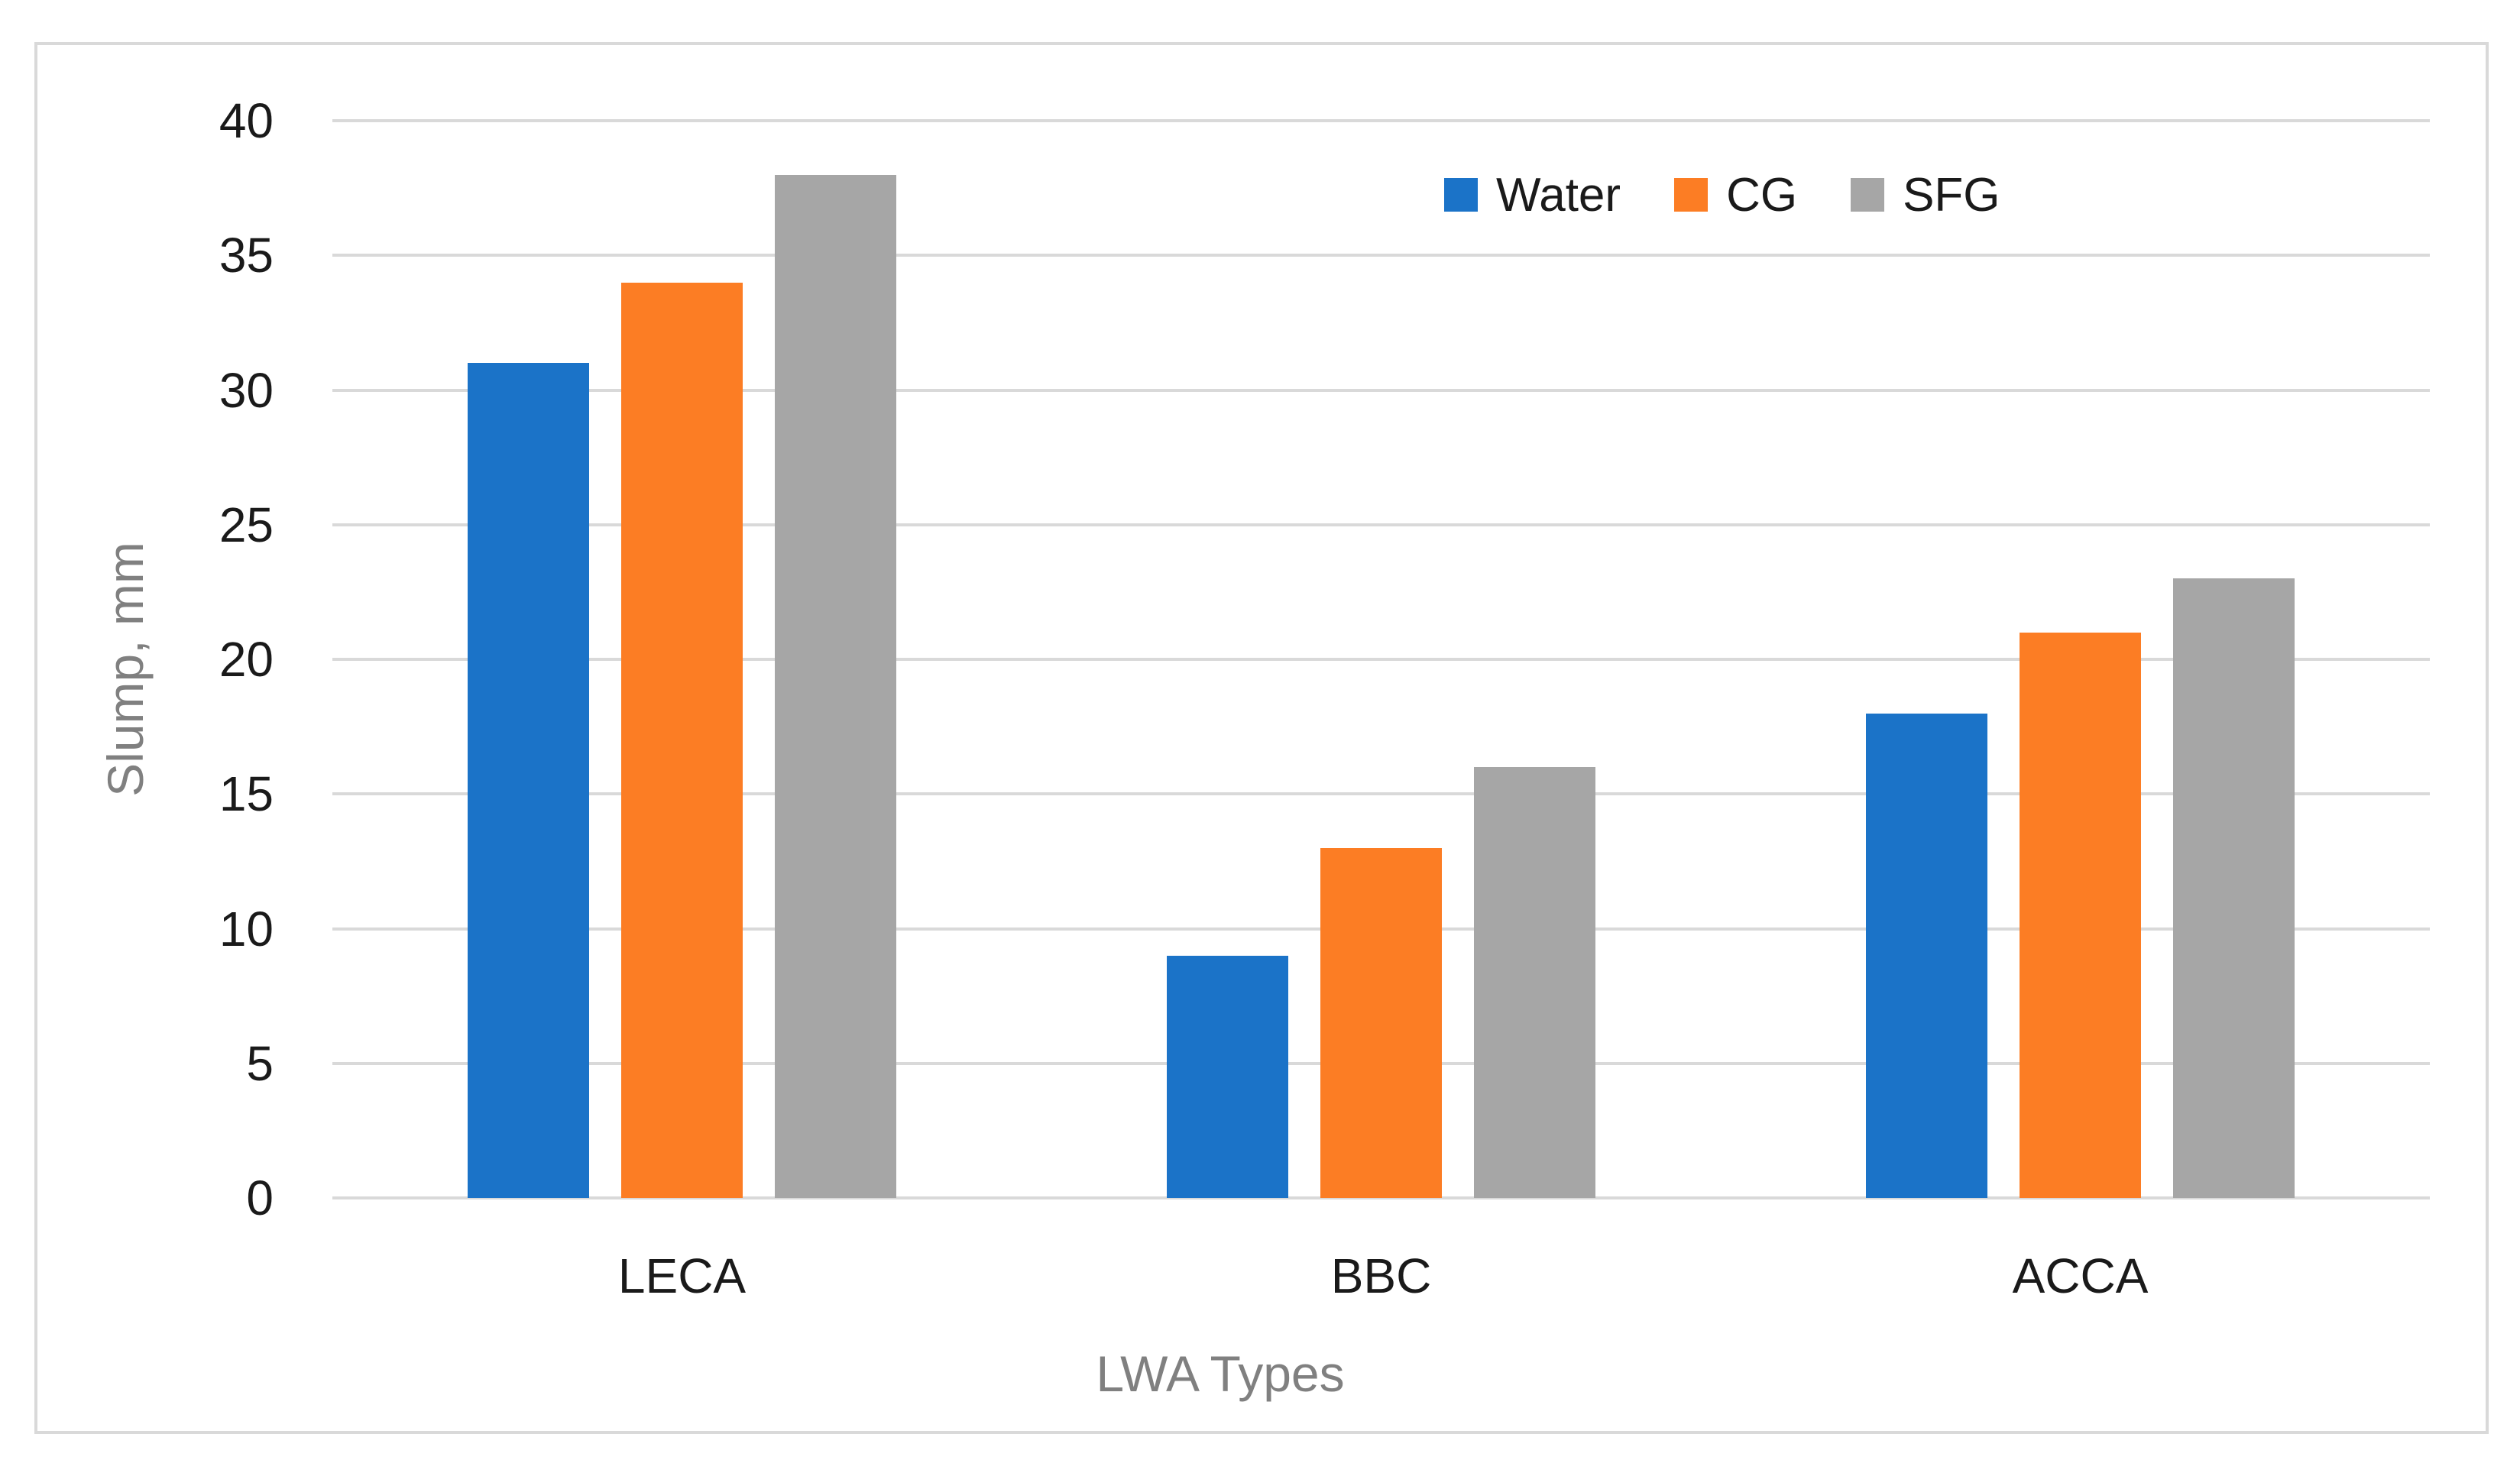 Image resolution: width=2520 pixels, height=1473 pixels. What do you see at coordinates (528, 780) in the screenshot?
I see `bar-leca-water` at bounding box center [528, 780].